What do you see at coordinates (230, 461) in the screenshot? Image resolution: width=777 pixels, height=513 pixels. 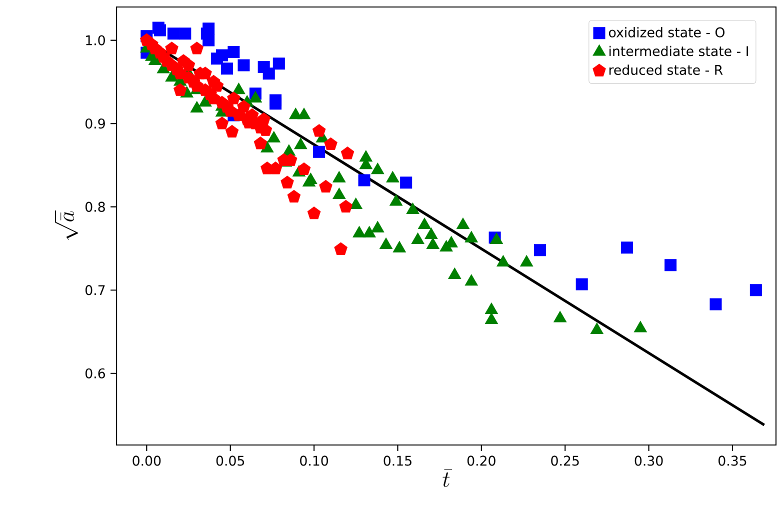 I see `x-tick-label: 0.05` at bounding box center [230, 461].